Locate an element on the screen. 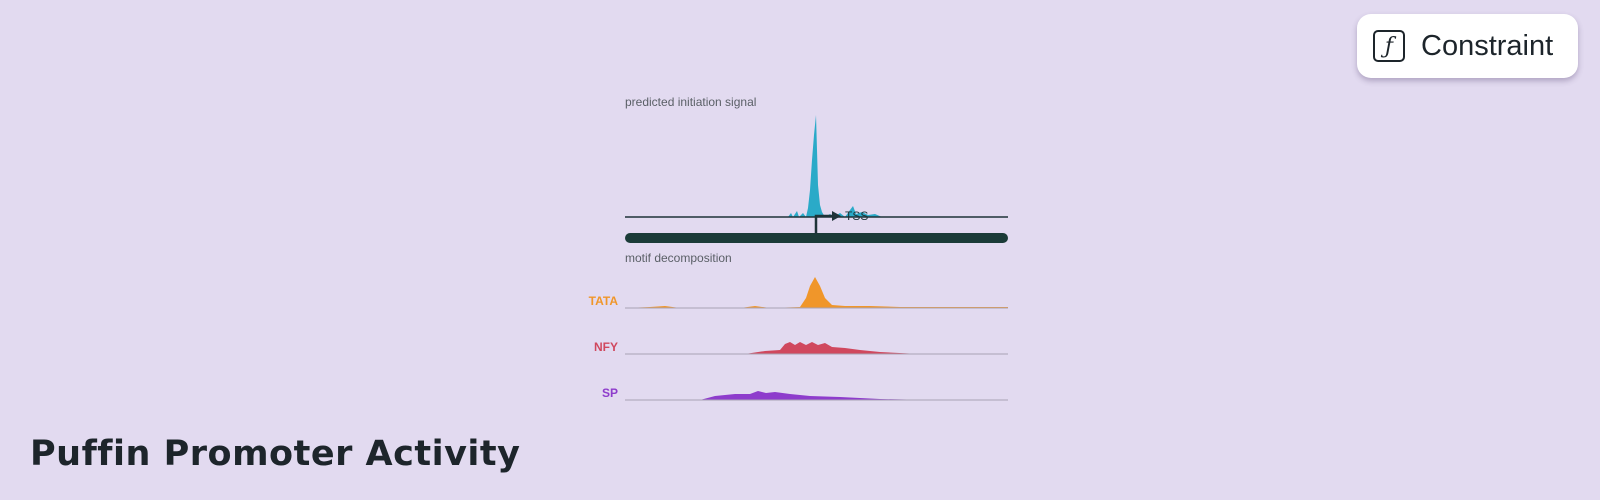 Image resolution: width=1600 pixels, height=500 pixels. signal-label: predicted initiation signal is located at coordinates (690, 102).